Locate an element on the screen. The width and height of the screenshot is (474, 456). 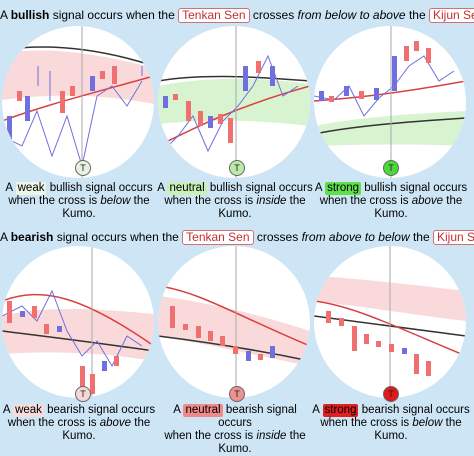
bullish-neutral-chart is located at coordinates (234, 102).